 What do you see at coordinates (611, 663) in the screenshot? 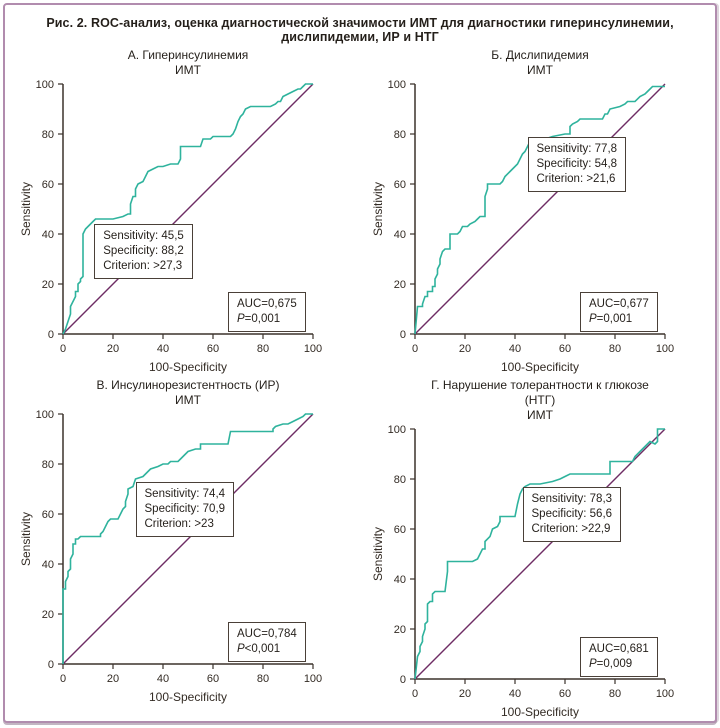
I see `p-value: P=0,009` at bounding box center [611, 663].